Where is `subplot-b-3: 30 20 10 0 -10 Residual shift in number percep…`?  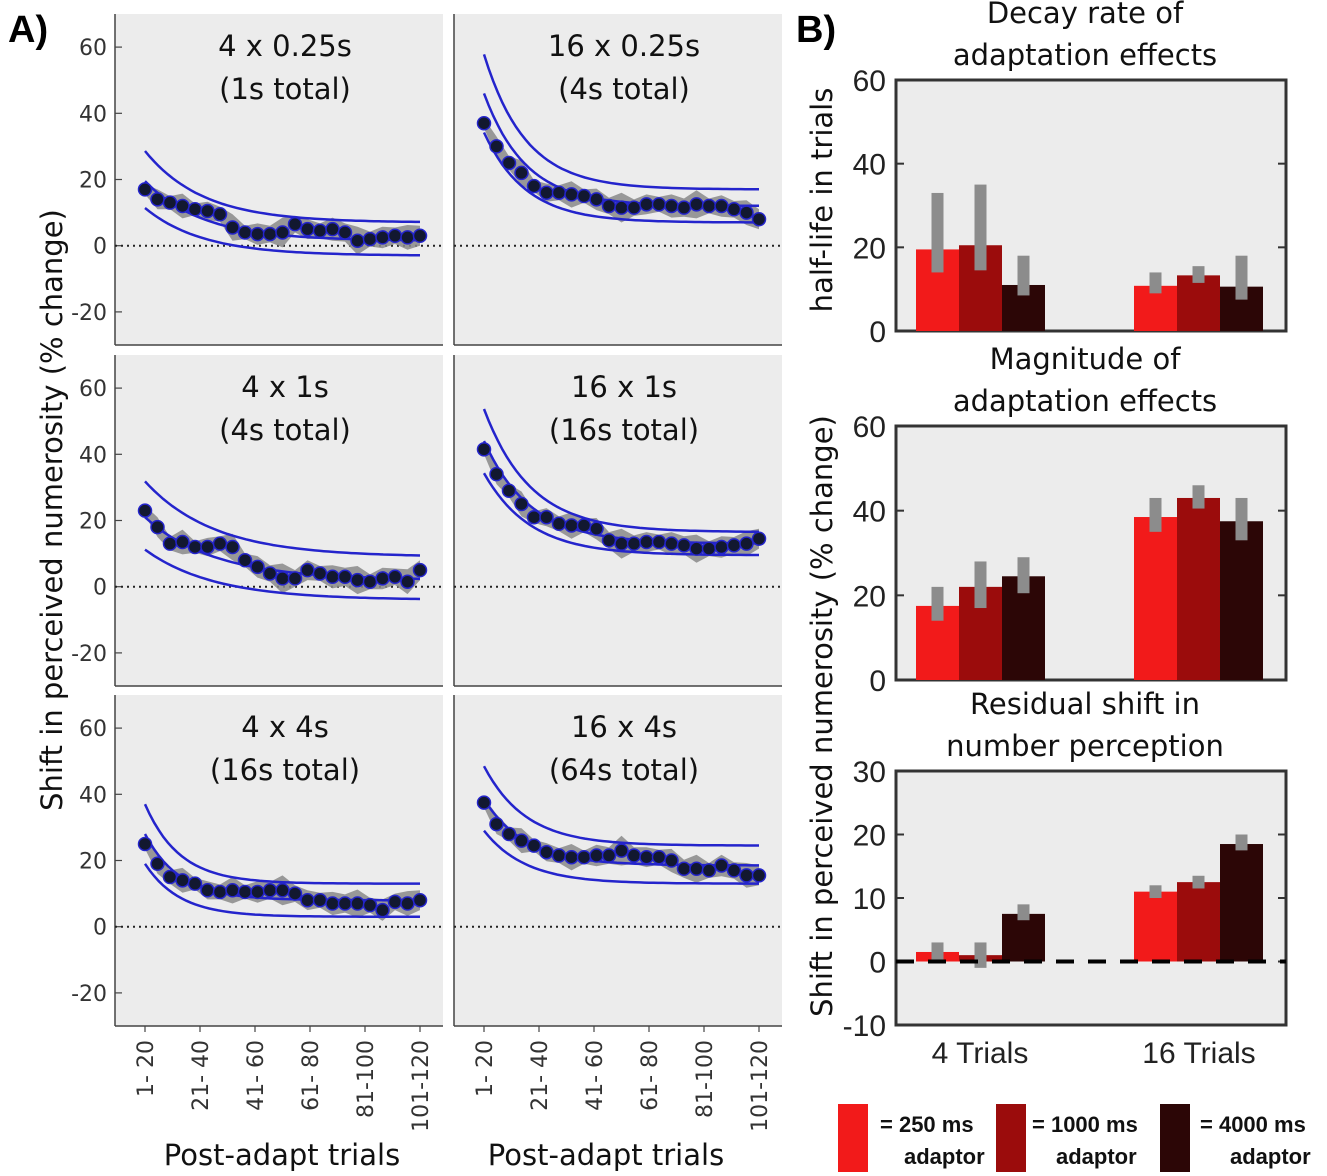
subplot-b-3: 30 20 10 0 -10 Residual shift in number percep… is located at coordinates (1065, 878).